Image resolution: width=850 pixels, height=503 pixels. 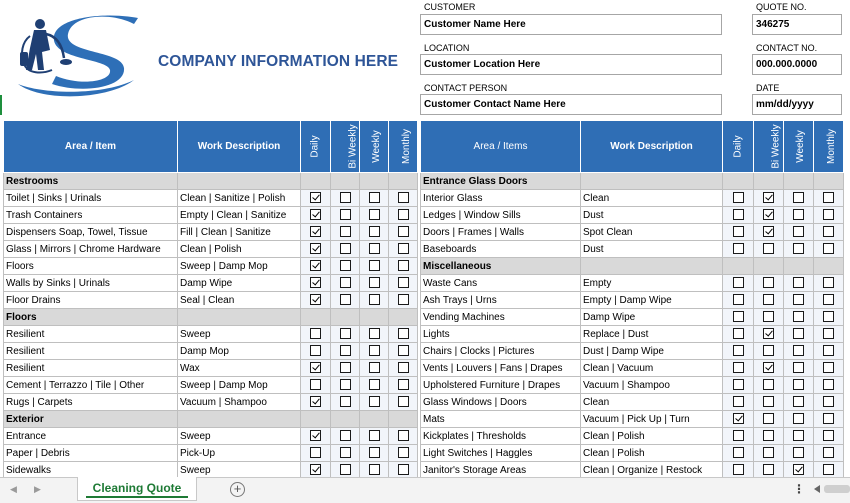 What do you see at coordinates (500, 402) in the screenshot?
I see `area-cell: Glass Windows | Doors` at bounding box center [500, 402].